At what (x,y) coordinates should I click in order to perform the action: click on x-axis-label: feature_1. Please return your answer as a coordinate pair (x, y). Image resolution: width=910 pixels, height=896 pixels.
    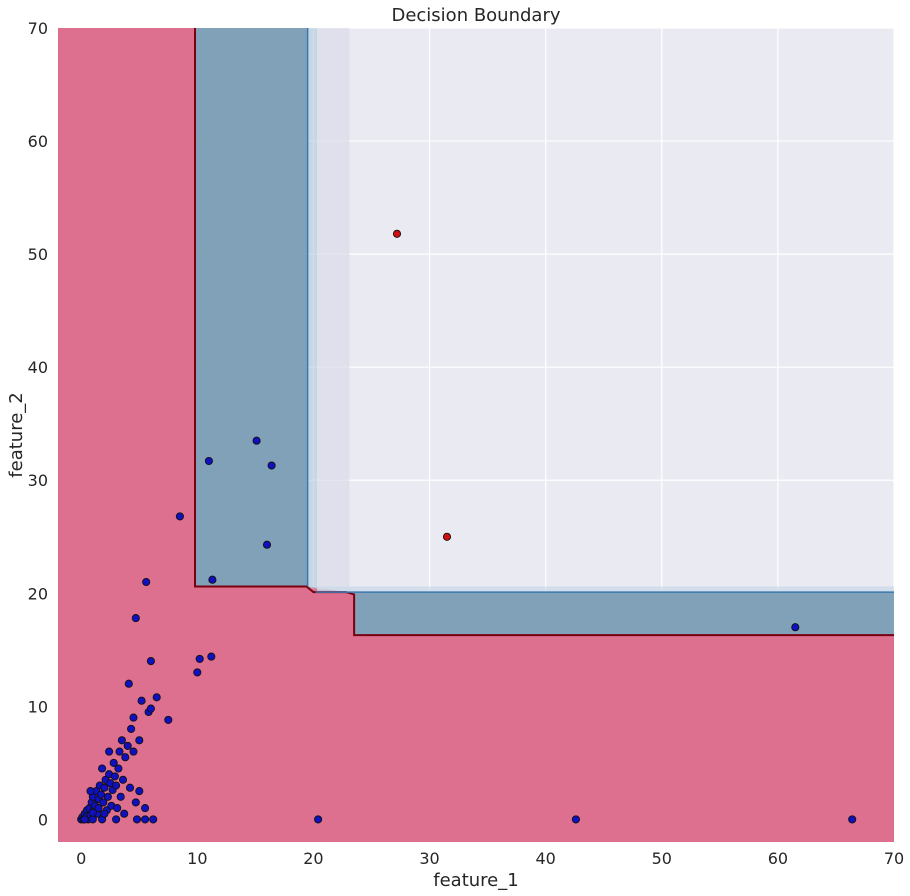
    Looking at the image, I should click on (475, 880).